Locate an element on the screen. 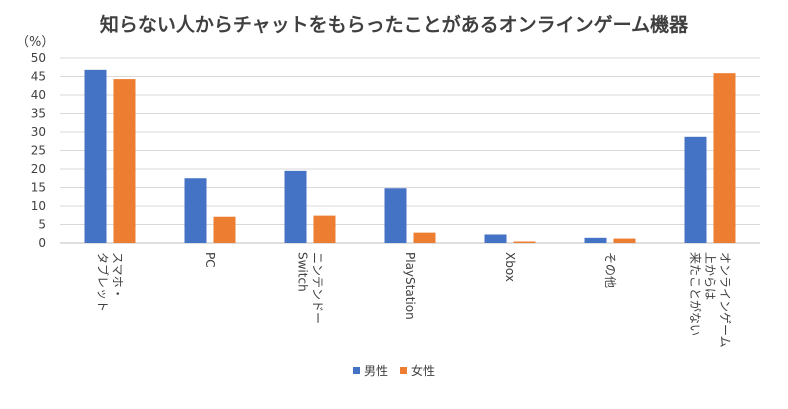 This screenshot has width=788, height=409. y-tick-label: 25 is located at coordinates (38, 151).